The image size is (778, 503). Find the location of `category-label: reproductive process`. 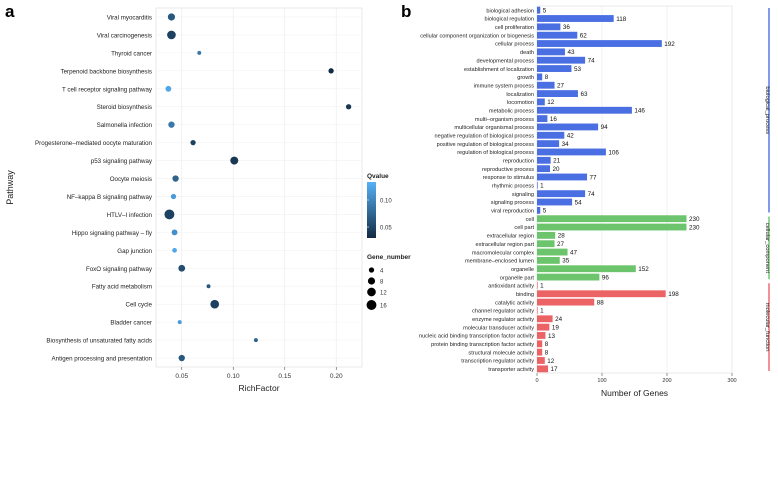

category-label: reproductive process is located at coordinates (508, 170).